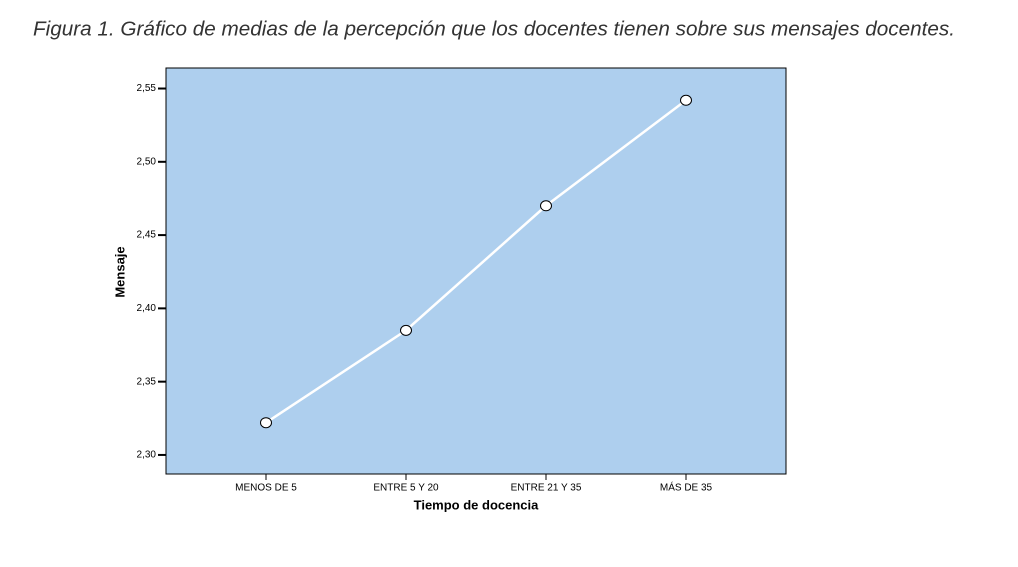  I want to click on x-tick-label: MÁS DE 35, so click(686, 487).